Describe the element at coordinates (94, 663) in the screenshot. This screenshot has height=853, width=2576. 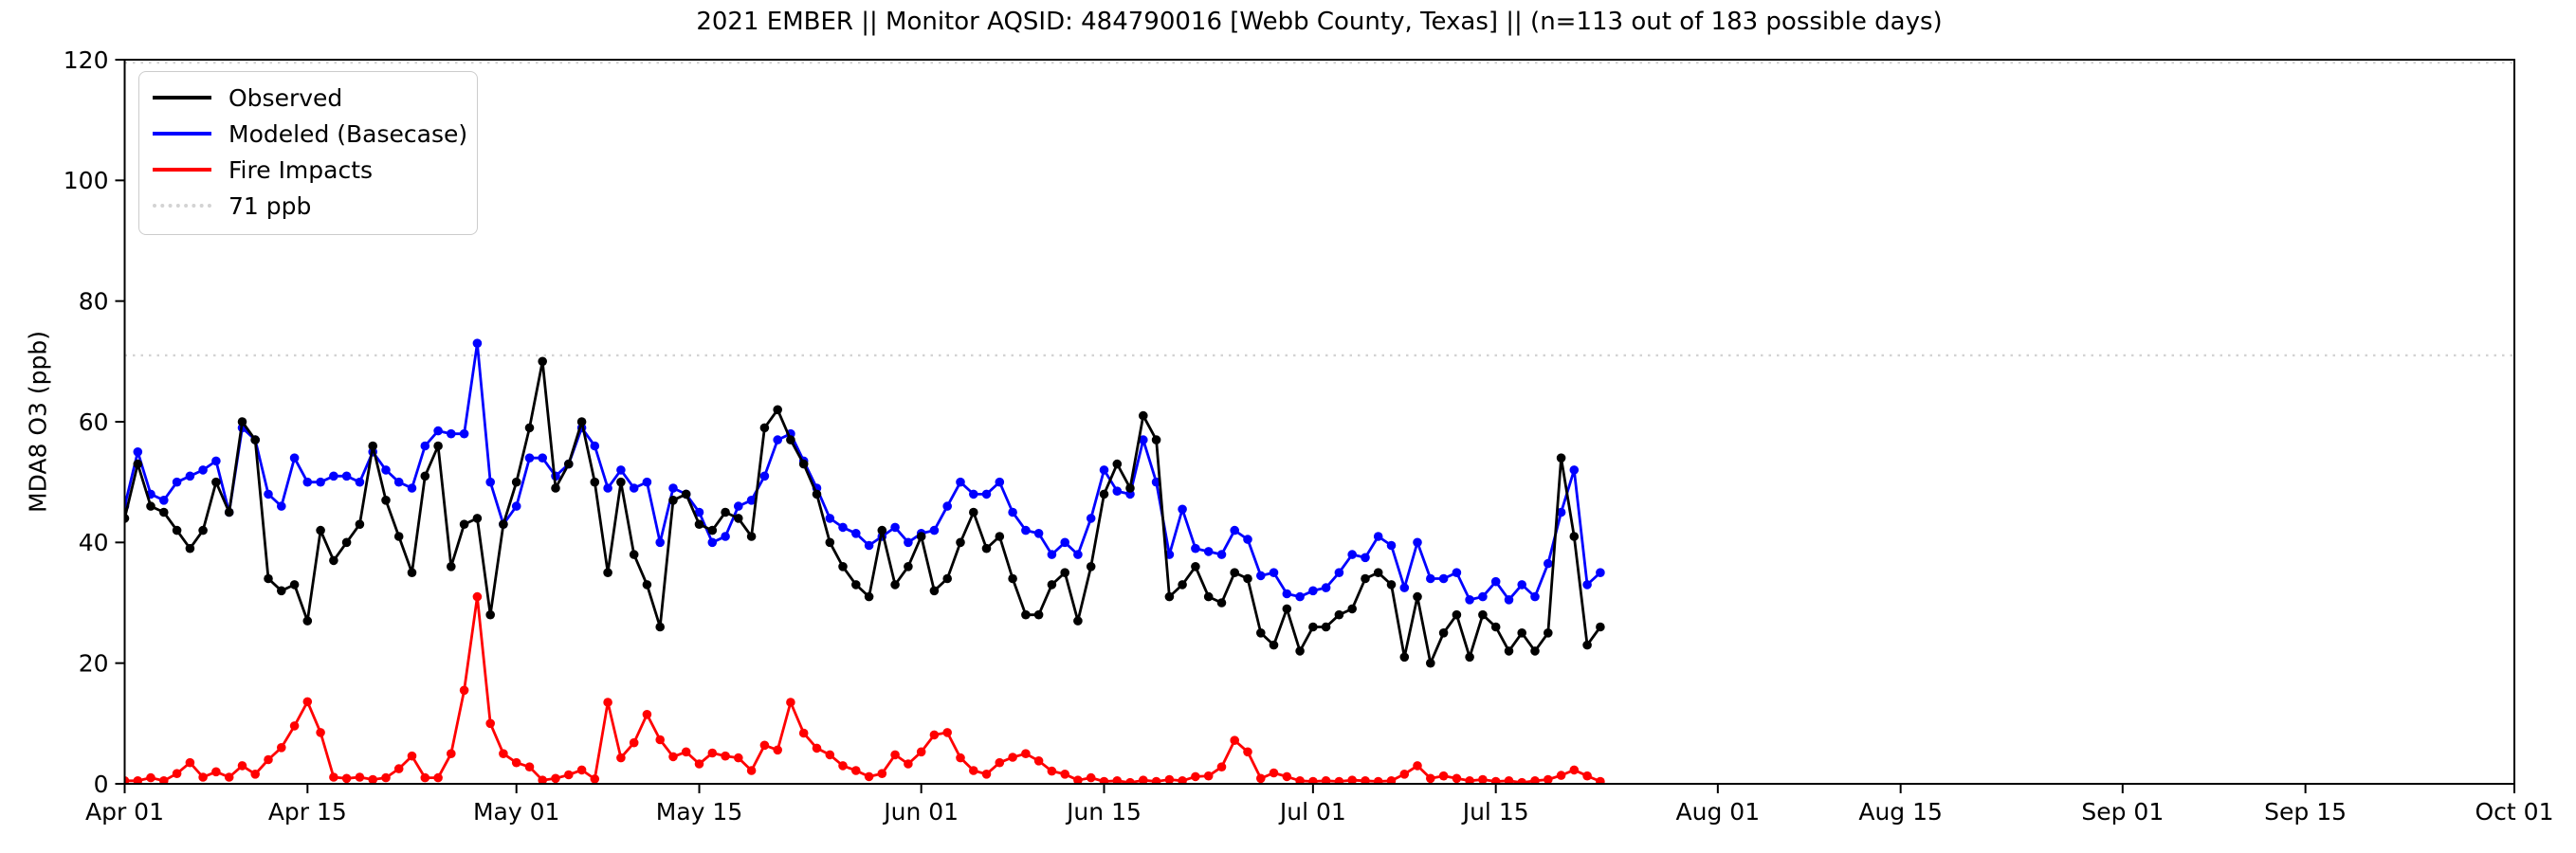
I see `y-tick-label: 20` at that location.